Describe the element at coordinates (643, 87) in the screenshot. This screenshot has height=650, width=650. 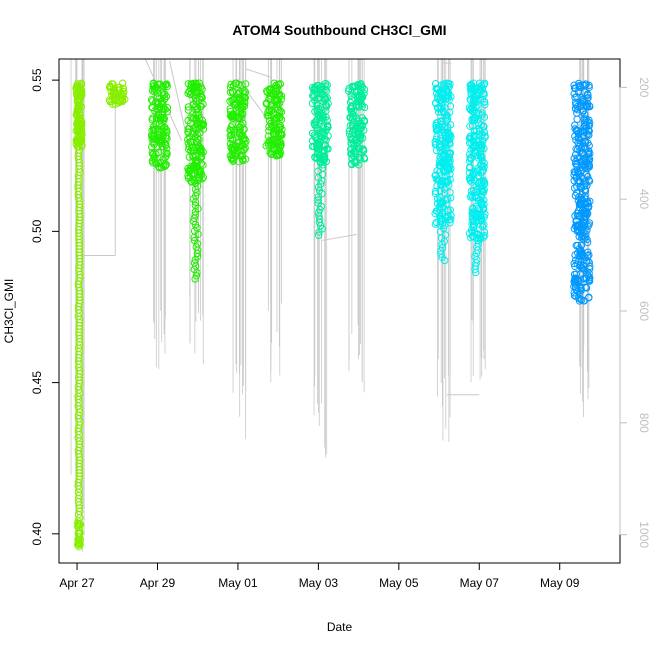
I see `pressure-tick-label: 200` at that location.